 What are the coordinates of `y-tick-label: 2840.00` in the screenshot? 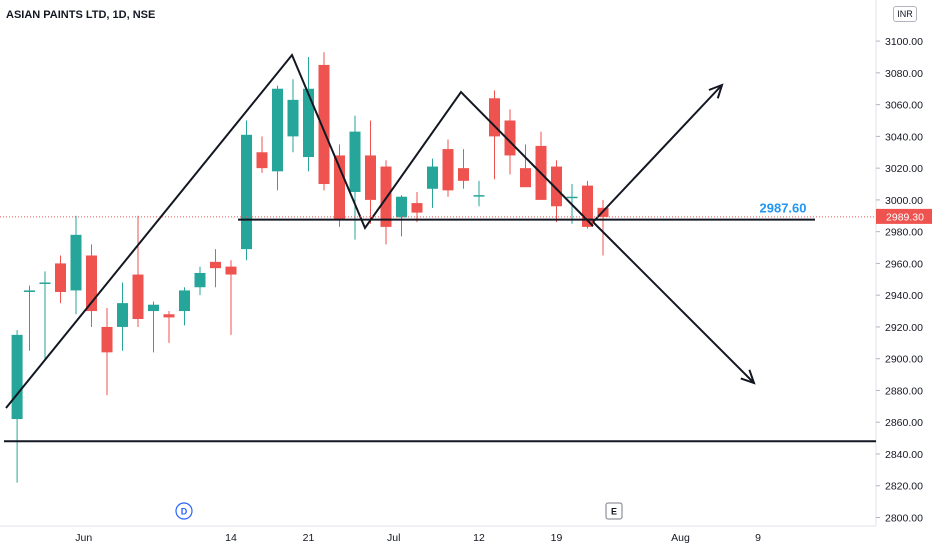 It's located at (904, 455).